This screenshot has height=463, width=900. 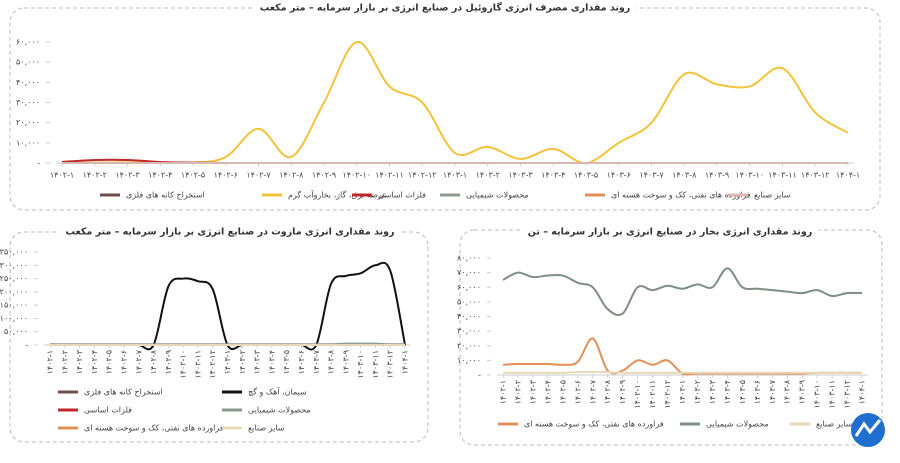 I want to click on y-tick-label: ۸۰,۰۰۰, so click(x=469, y=258).